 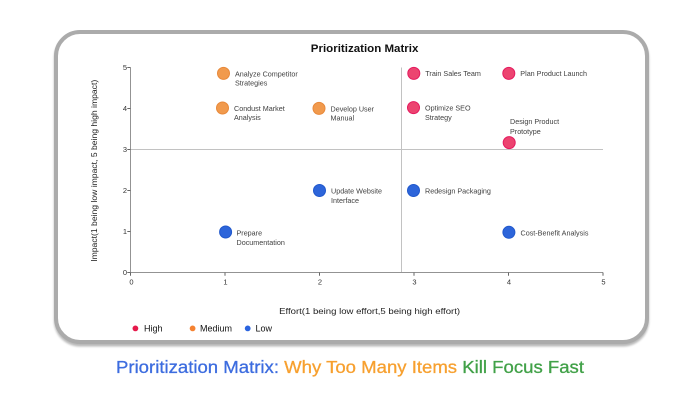 What do you see at coordinates (266, 73) in the screenshot?
I see `svg-text: Analyze Competitor` at bounding box center [266, 73].